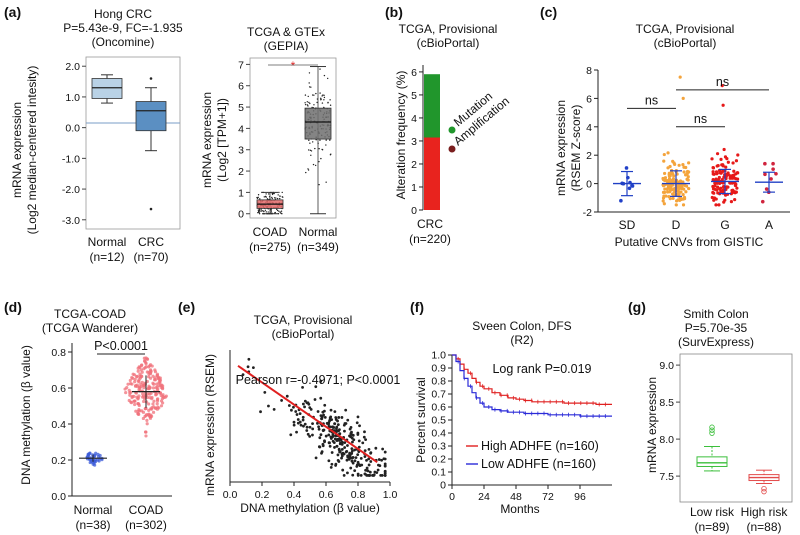  I want to click on f-ytick-label: 0, so click(443, 486).